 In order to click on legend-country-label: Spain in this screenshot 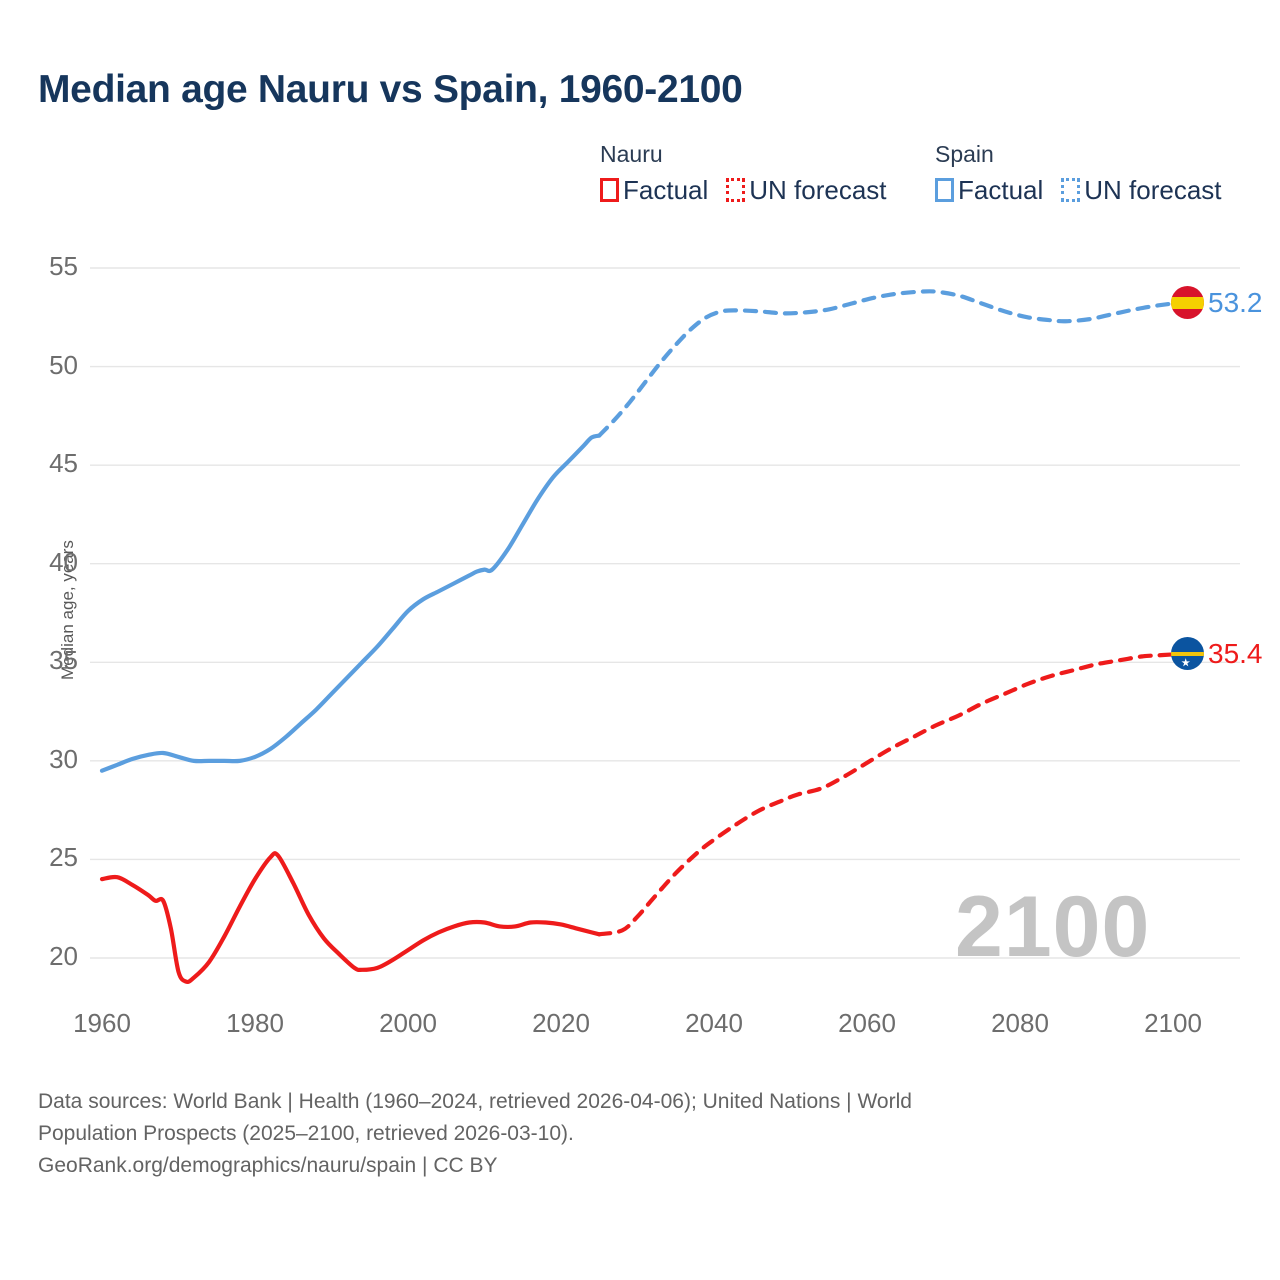, I will do `click(964, 154)`.